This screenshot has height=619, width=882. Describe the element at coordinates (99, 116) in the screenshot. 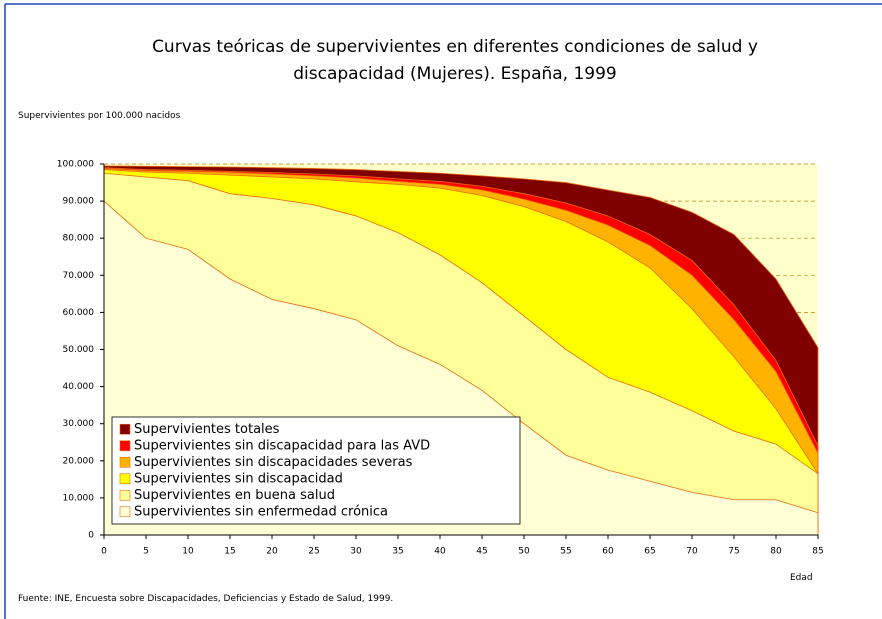

I see `y-axis-label: Supervivientes por 100.000 nacidos` at that location.